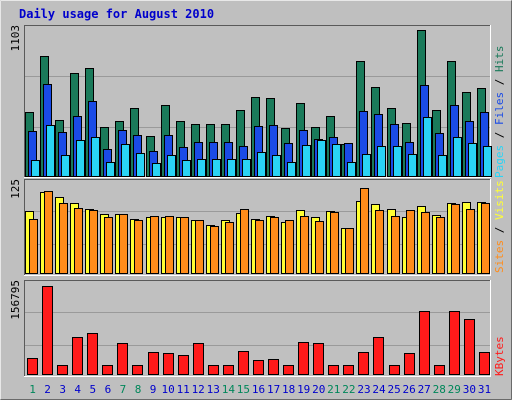 This screenshot has height=400, width=512. I want to click on day-label: 10, so click(167, 389).